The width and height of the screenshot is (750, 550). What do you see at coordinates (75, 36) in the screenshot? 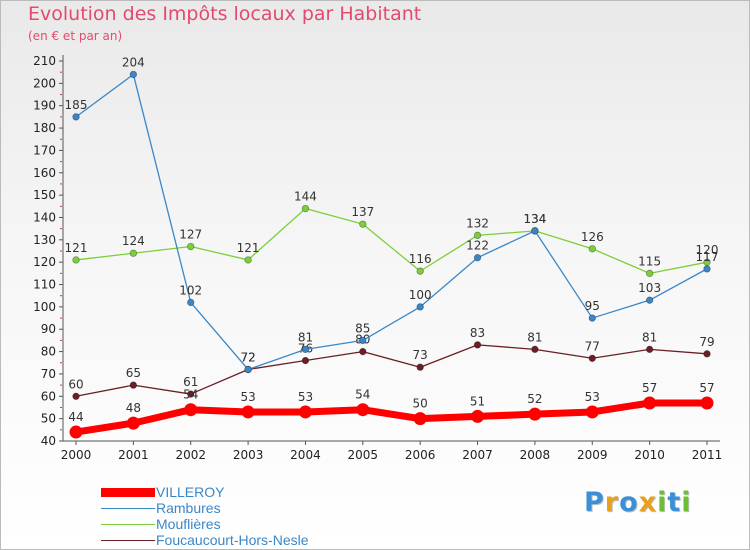
I see `chart-subtitle: (en € et par an)` at bounding box center [75, 36].